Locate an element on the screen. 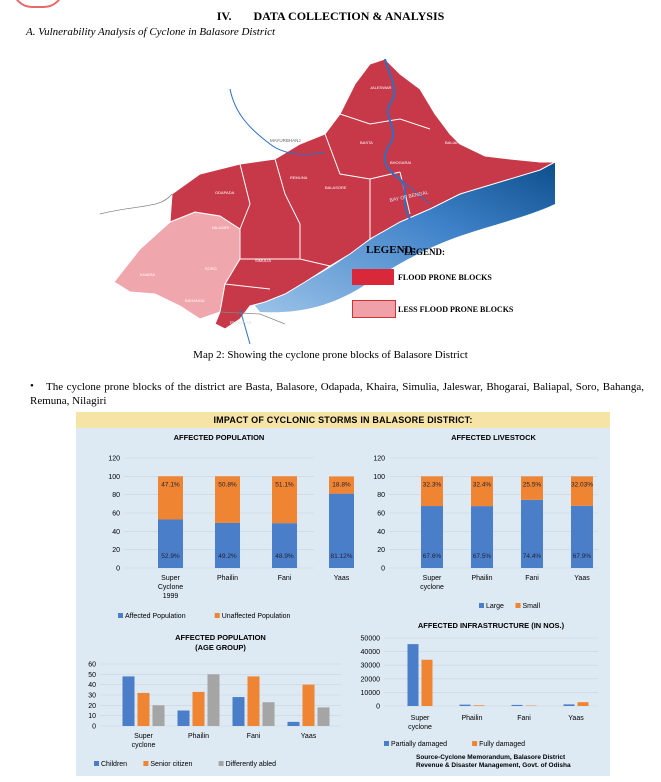 The height and width of the screenshot is (782, 661). map-label-bhadrak: BHADRAK is located at coordinates (241, 322).